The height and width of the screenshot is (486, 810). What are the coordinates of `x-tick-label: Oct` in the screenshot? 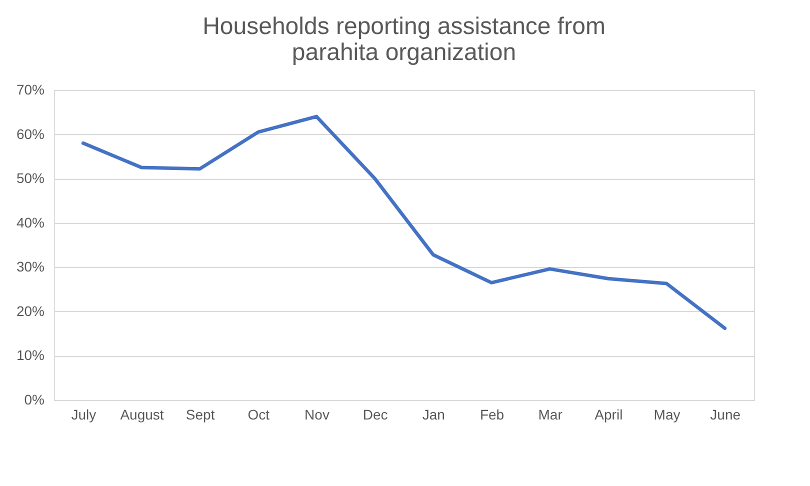 It's located at (259, 414).